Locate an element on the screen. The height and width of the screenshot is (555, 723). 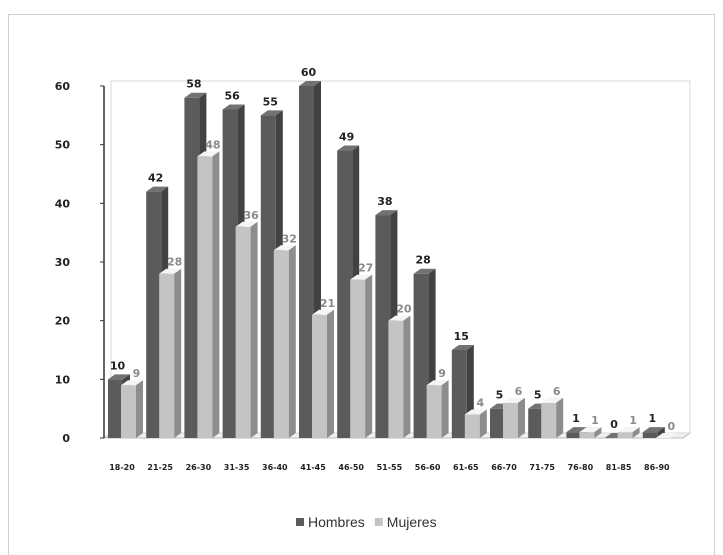
legend-label: Mujeres is located at coordinates (412, 522).